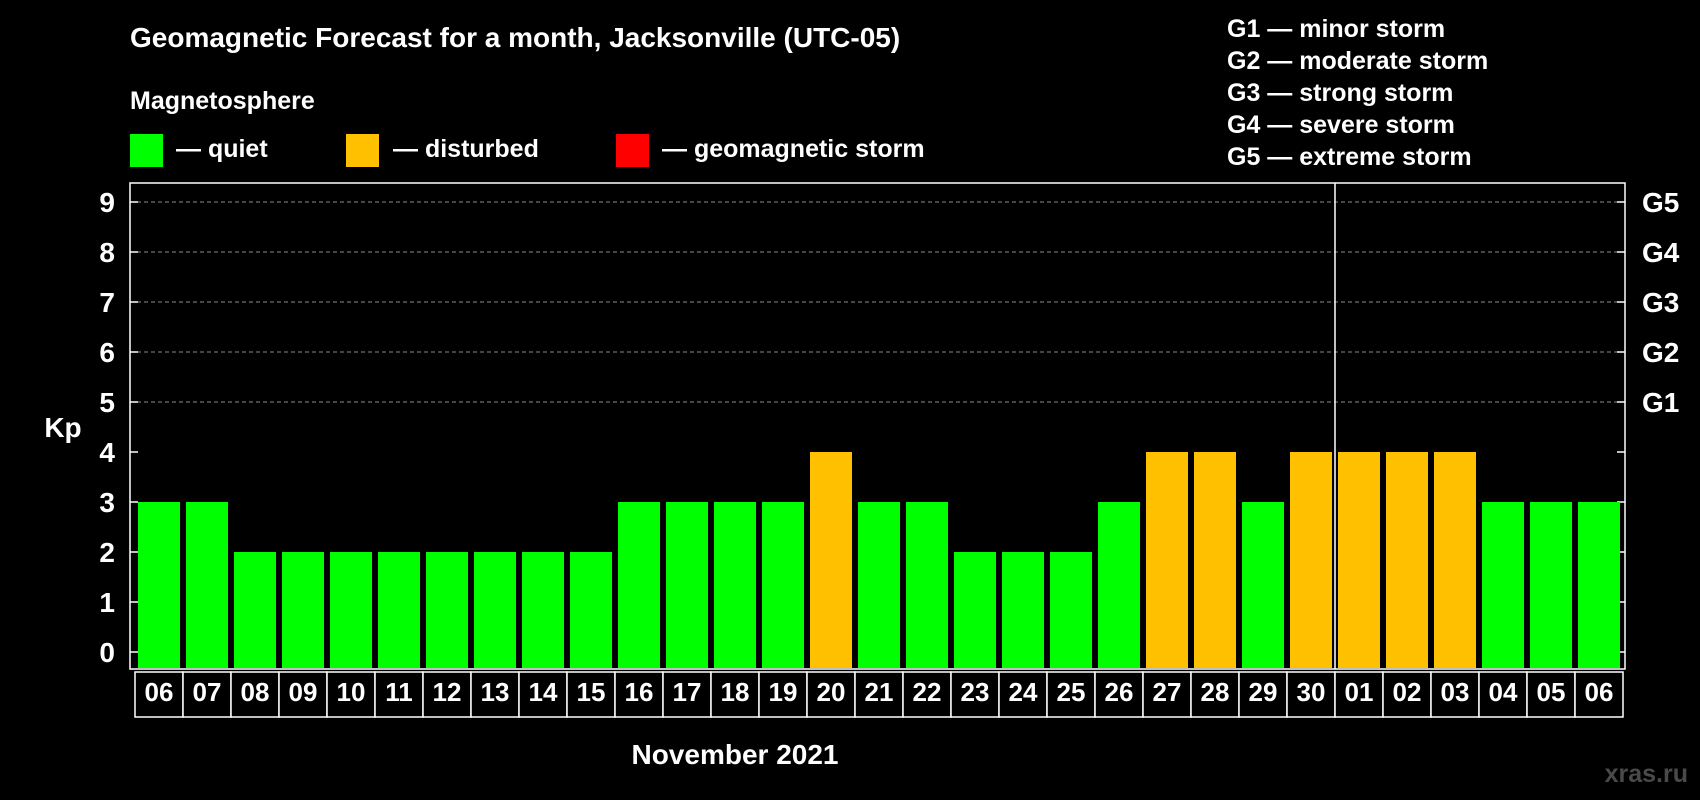 Image resolution: width=1700 pixels, height=800 pixels. Describe the element at coordinates (1407, 692) in the screenshot. I see `date-label-26: 02` at that location.